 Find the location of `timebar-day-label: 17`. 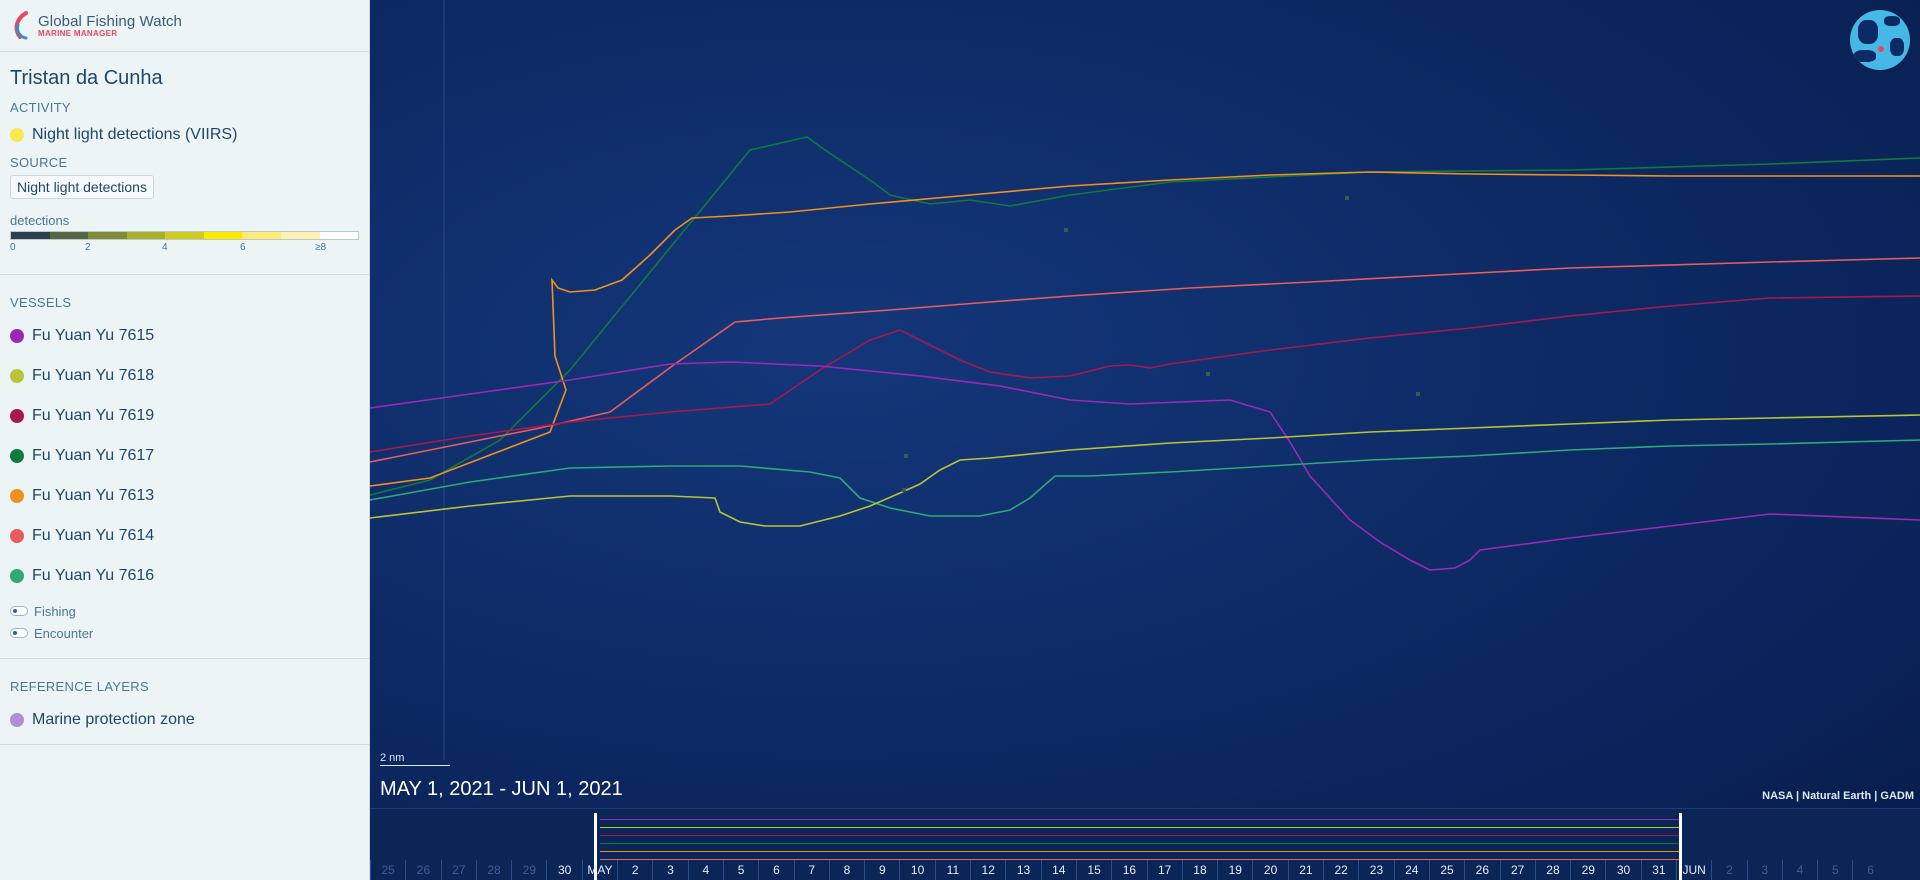

timebar-day-label: 17 is located at coordinates (1164, 870).